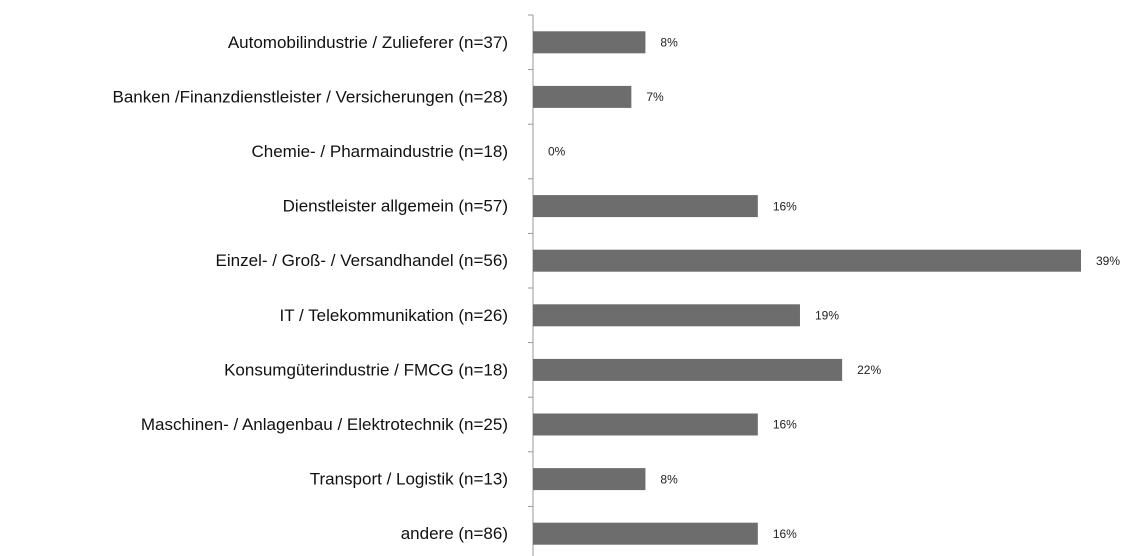  Describe the element at coordinates (368, 42) in the screenshot. I see `category-label: Automobilindustrie / Zulieferer (n=37)` at that location.